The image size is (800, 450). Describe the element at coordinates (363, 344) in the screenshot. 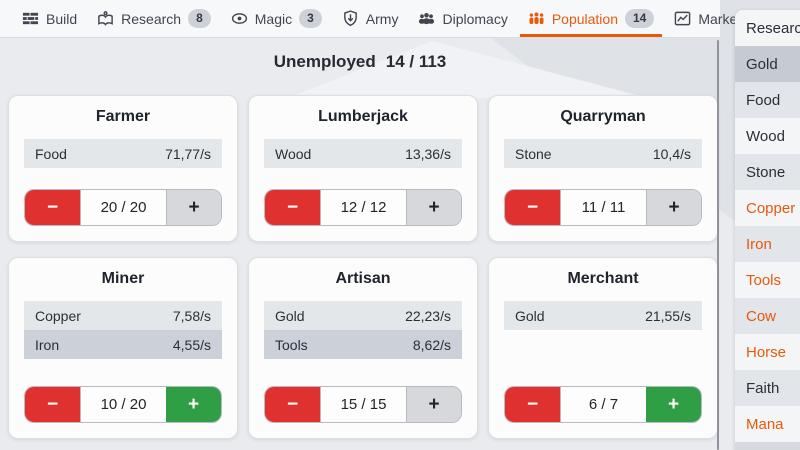

I see `resource-row: Tools 8,62/s` at that location.